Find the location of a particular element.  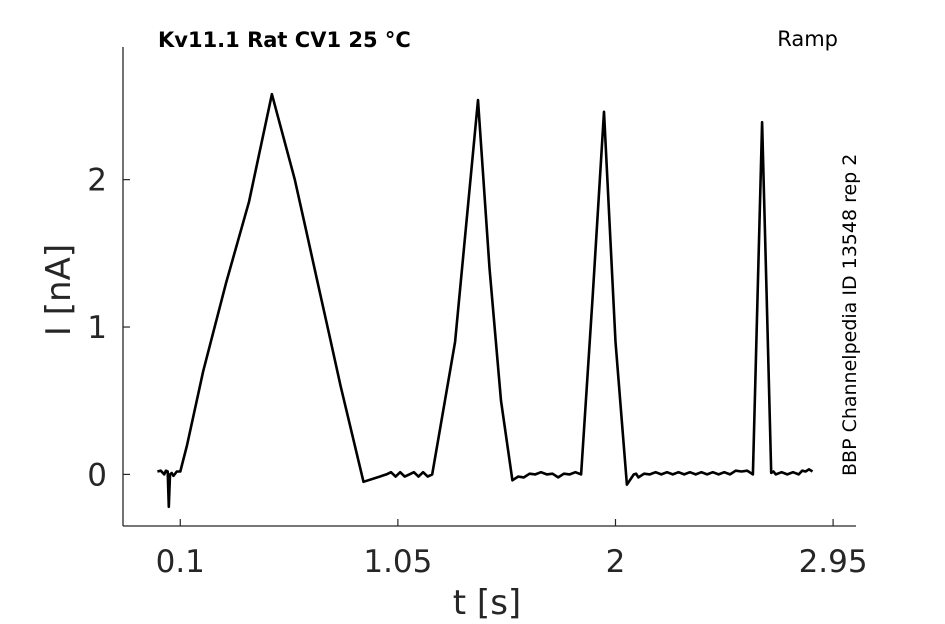

y-tick-label: 0 is located at coordinates (97, 475).